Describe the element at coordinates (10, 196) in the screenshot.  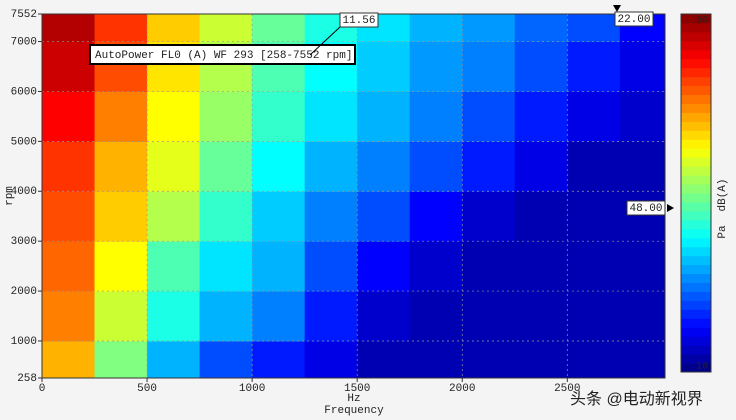
I see `y-axis-label: rpm` at that location.